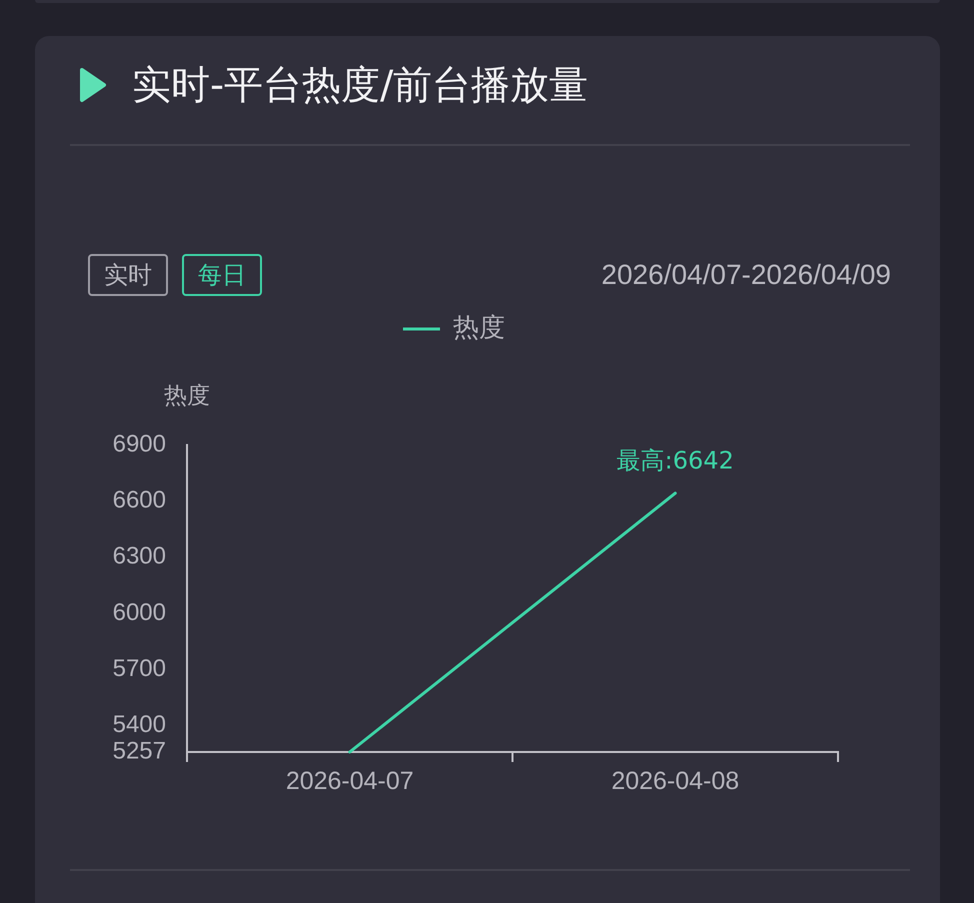 The height and width of the screenshot is (903, 974). Describe the element at coordinates (139, 500) in the screenshot. I see `y-tick-label: 6600` at that location.